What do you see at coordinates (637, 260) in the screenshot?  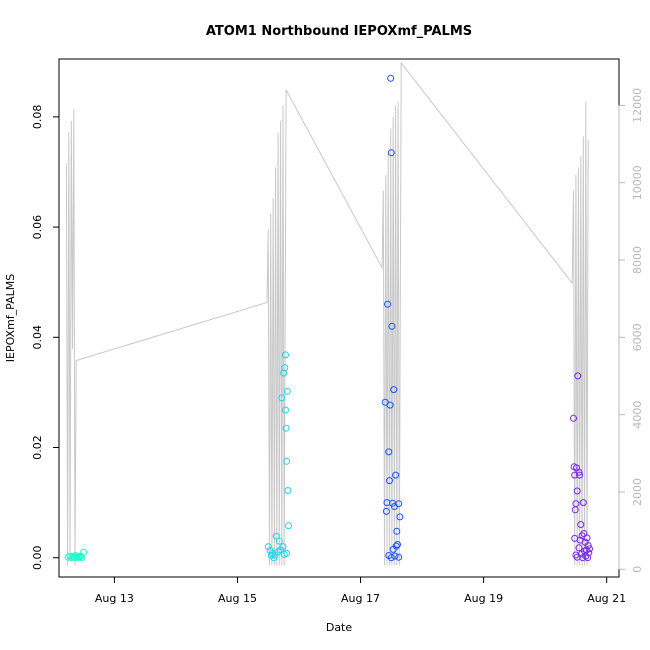 I see `secondary-y-tick-label: 8000` at bounding box center [637, 260].